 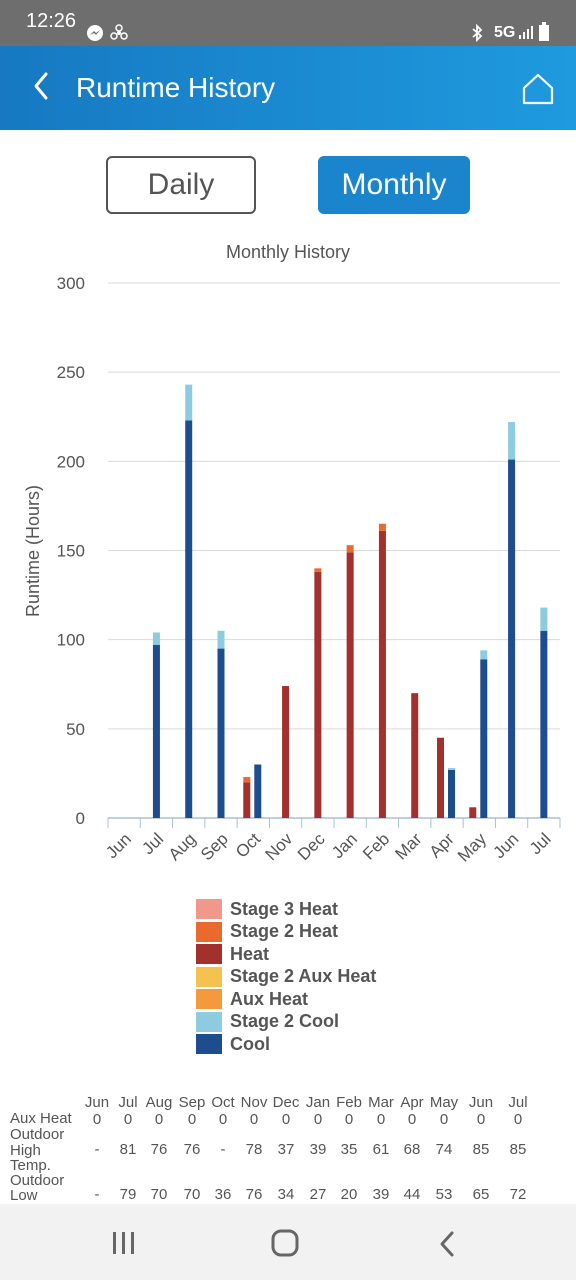 What do you see at coordinates (128, 1149) in the screenshot?
I see `table-cell: 81` at bounding box center [128, 1149].